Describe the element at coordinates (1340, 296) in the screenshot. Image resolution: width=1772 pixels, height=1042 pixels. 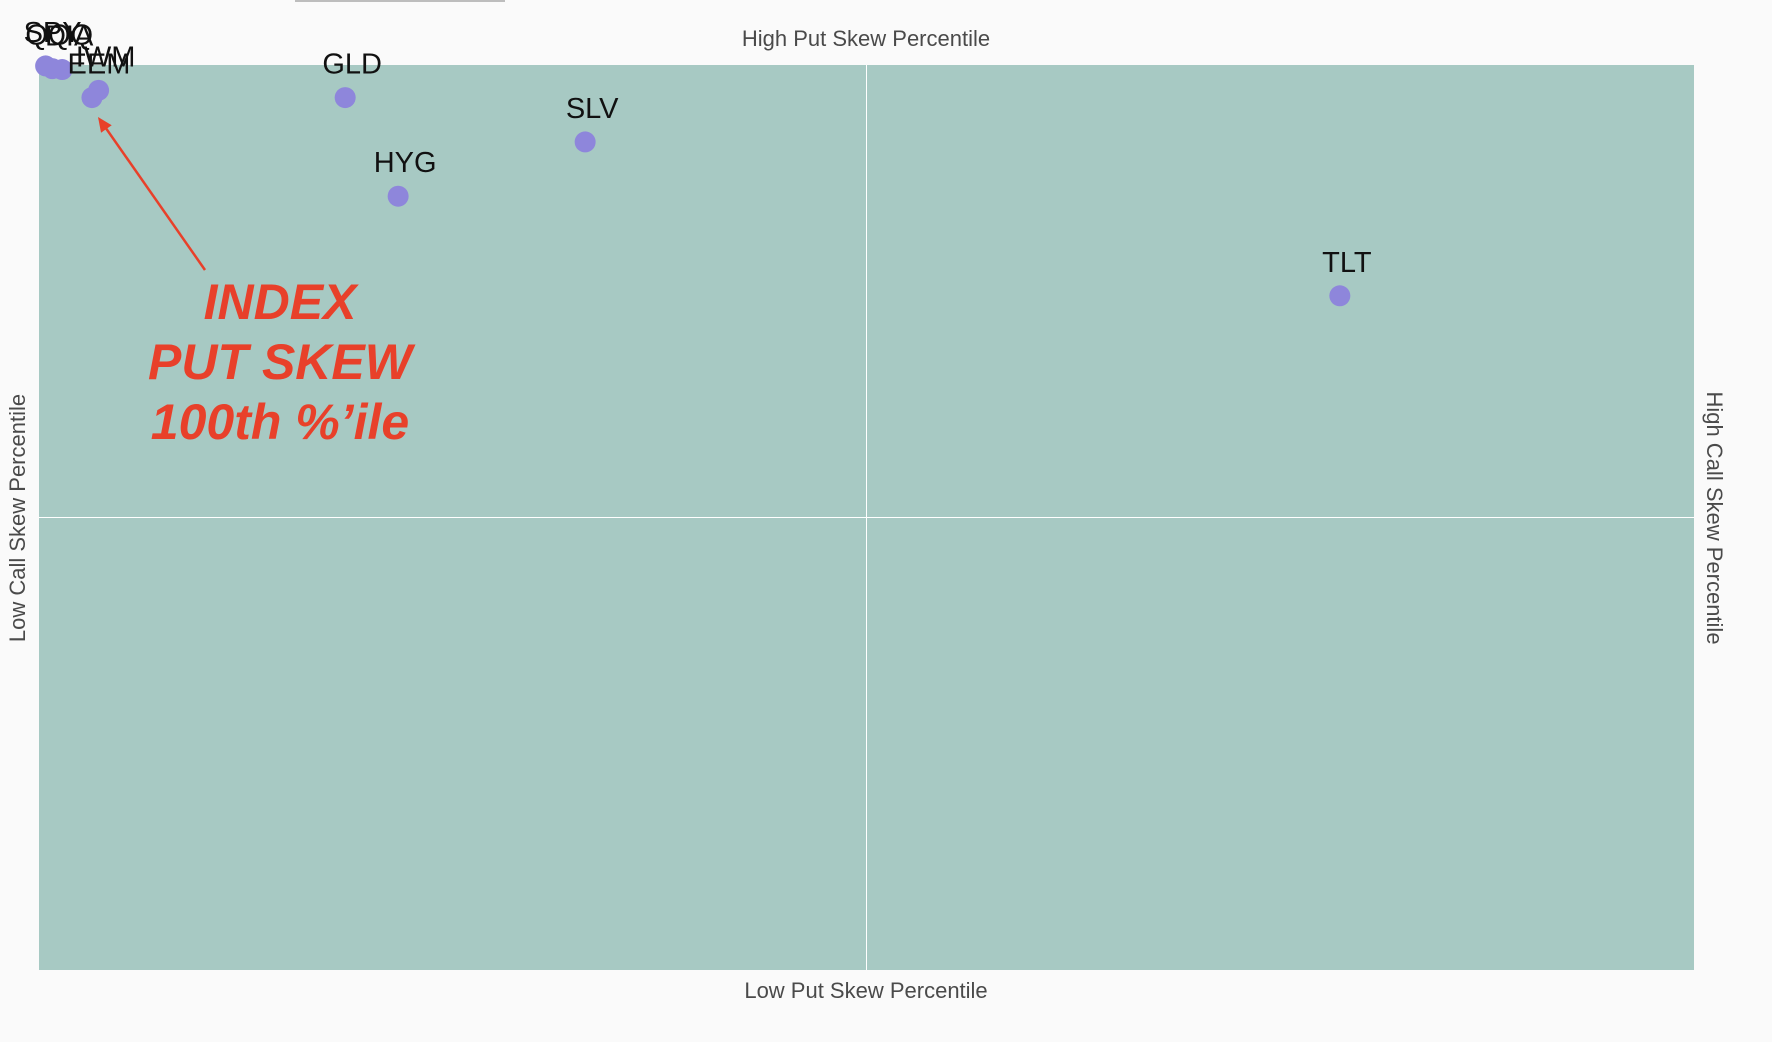
I see `point-tlt` at that location.